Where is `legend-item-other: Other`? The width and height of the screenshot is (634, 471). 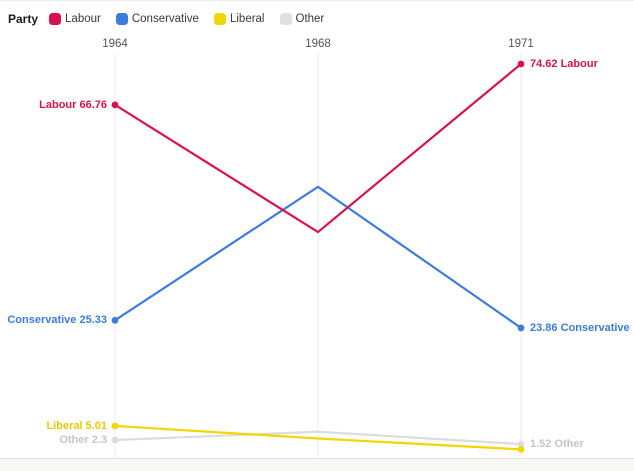 legend-item-other: Other is located at coordinates (302, 19).